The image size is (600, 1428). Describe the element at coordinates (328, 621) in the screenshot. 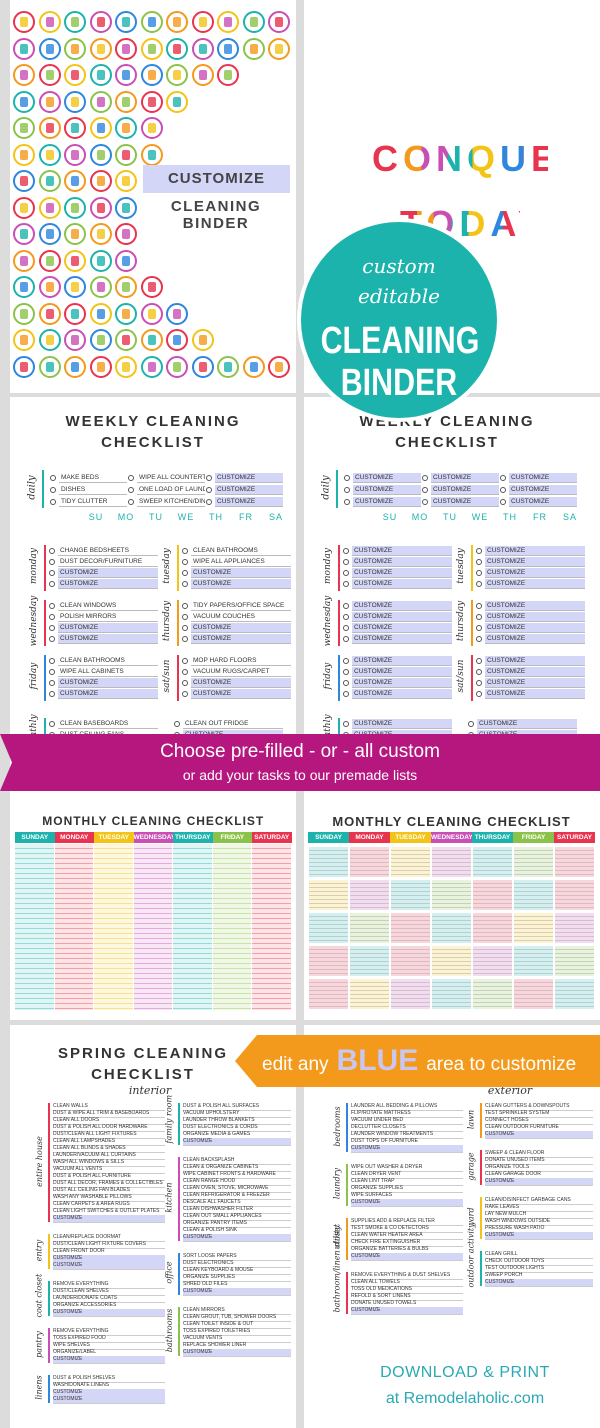

I see `section-label: wednesday` at that location.